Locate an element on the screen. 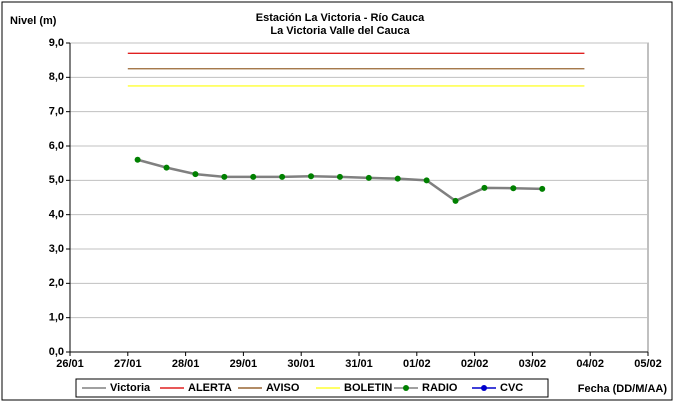  legend-label: RADIO is located at coordinates (440, 388).